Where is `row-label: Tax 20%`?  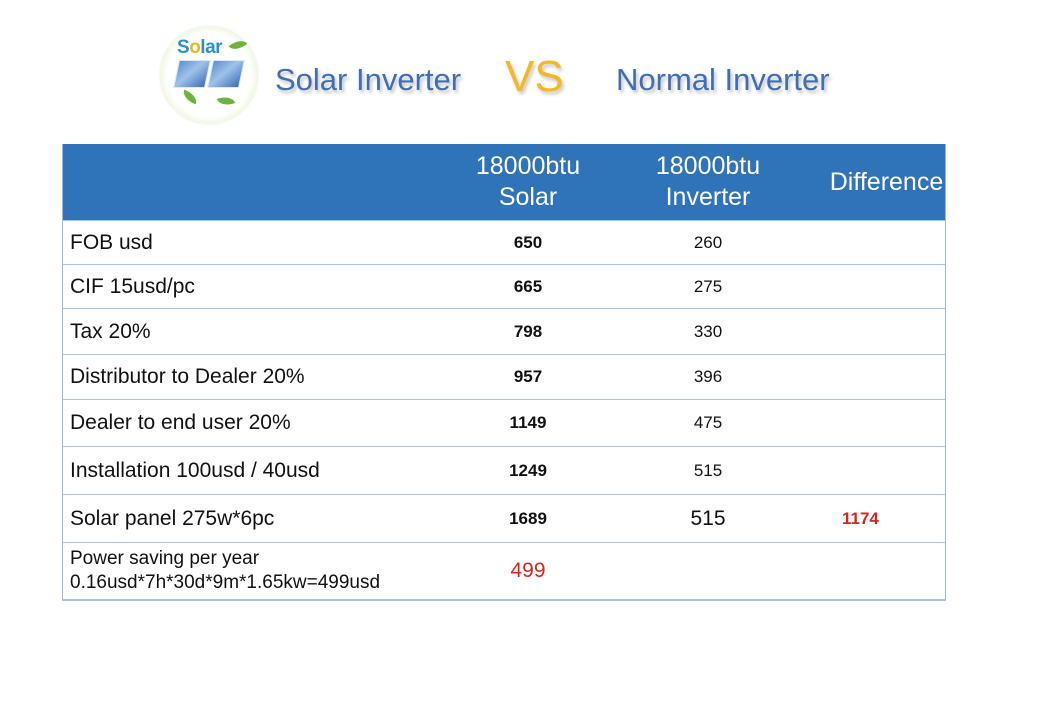
row-label: Tax 20% is located at coordinates (265, 331).